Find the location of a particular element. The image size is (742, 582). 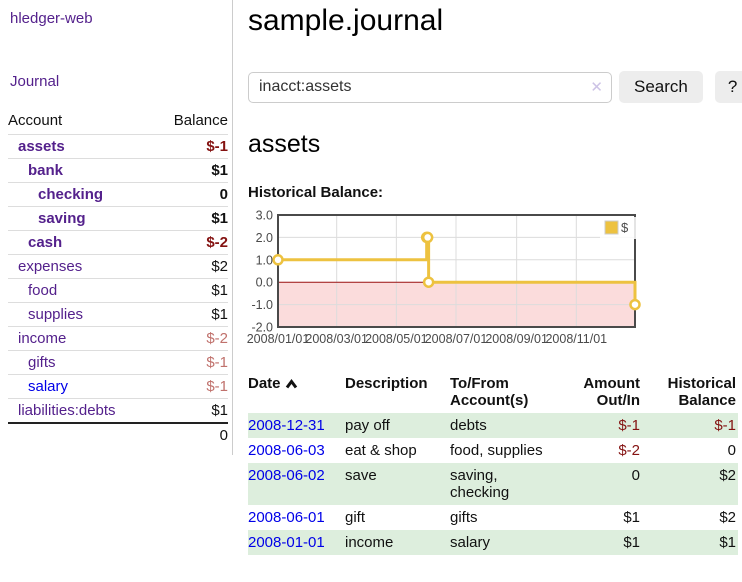

account-link: food is located at coordinates (43, 290).